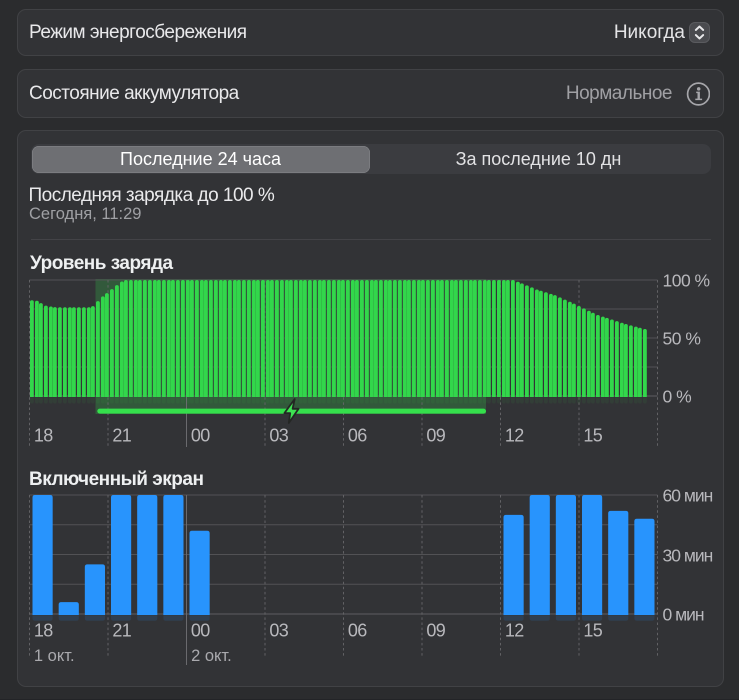  Describe the element at coordinates (686, 281) in the screenshot. I see `svg-text: 100 %` at that location.